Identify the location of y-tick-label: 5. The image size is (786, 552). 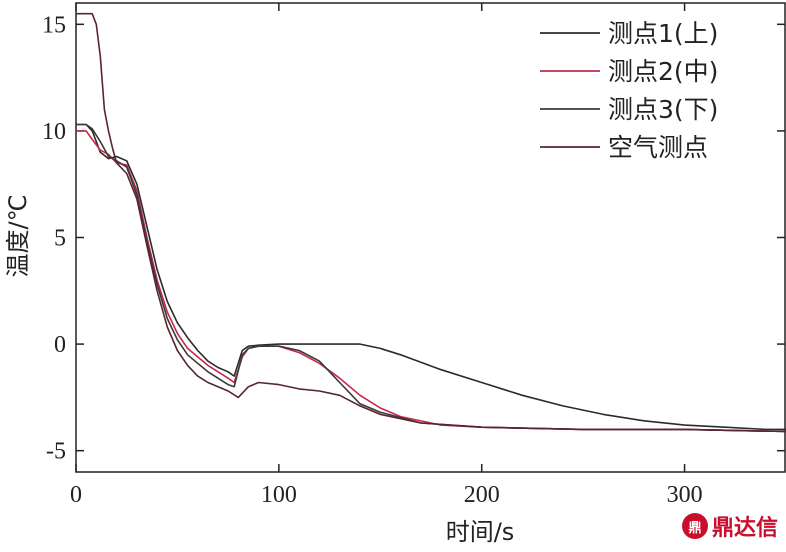
(60, 239).